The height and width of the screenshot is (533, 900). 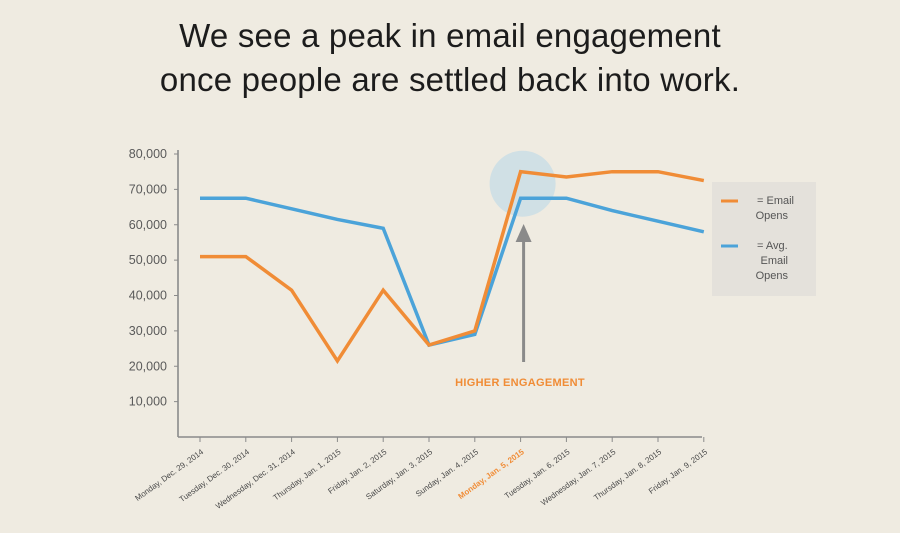 I want to click on legend-label: = Email Opens, so click(x=775, y=208).